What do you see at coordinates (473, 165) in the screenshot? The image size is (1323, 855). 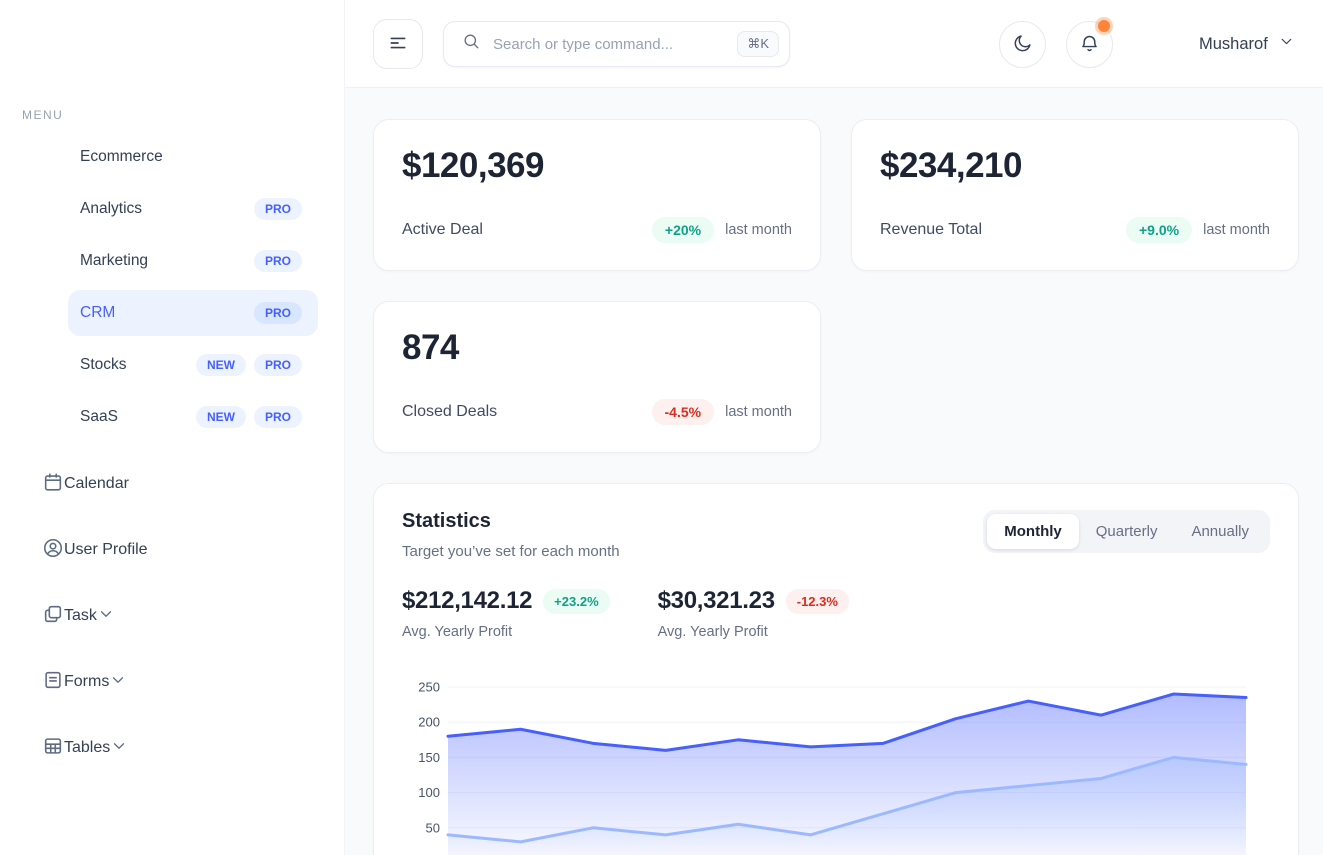 I see `metric-value: $120,369` at bounding box center [473, 165].